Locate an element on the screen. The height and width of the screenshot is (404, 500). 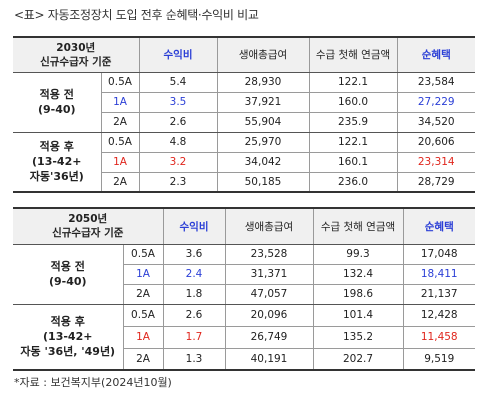
table-header-row: 2030년 신규수급자 기준 수익비 생애총급여 수급 첫해 연금액 순혜택 is located at coordinates (244, 54).